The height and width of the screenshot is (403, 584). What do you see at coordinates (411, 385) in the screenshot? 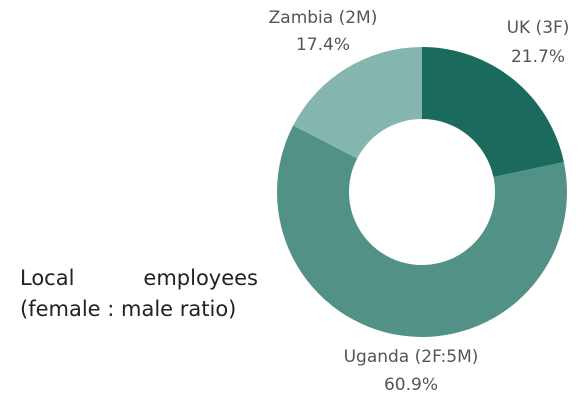
I see `slice-value-label: 60.9%` at bounding box center [411, 385].